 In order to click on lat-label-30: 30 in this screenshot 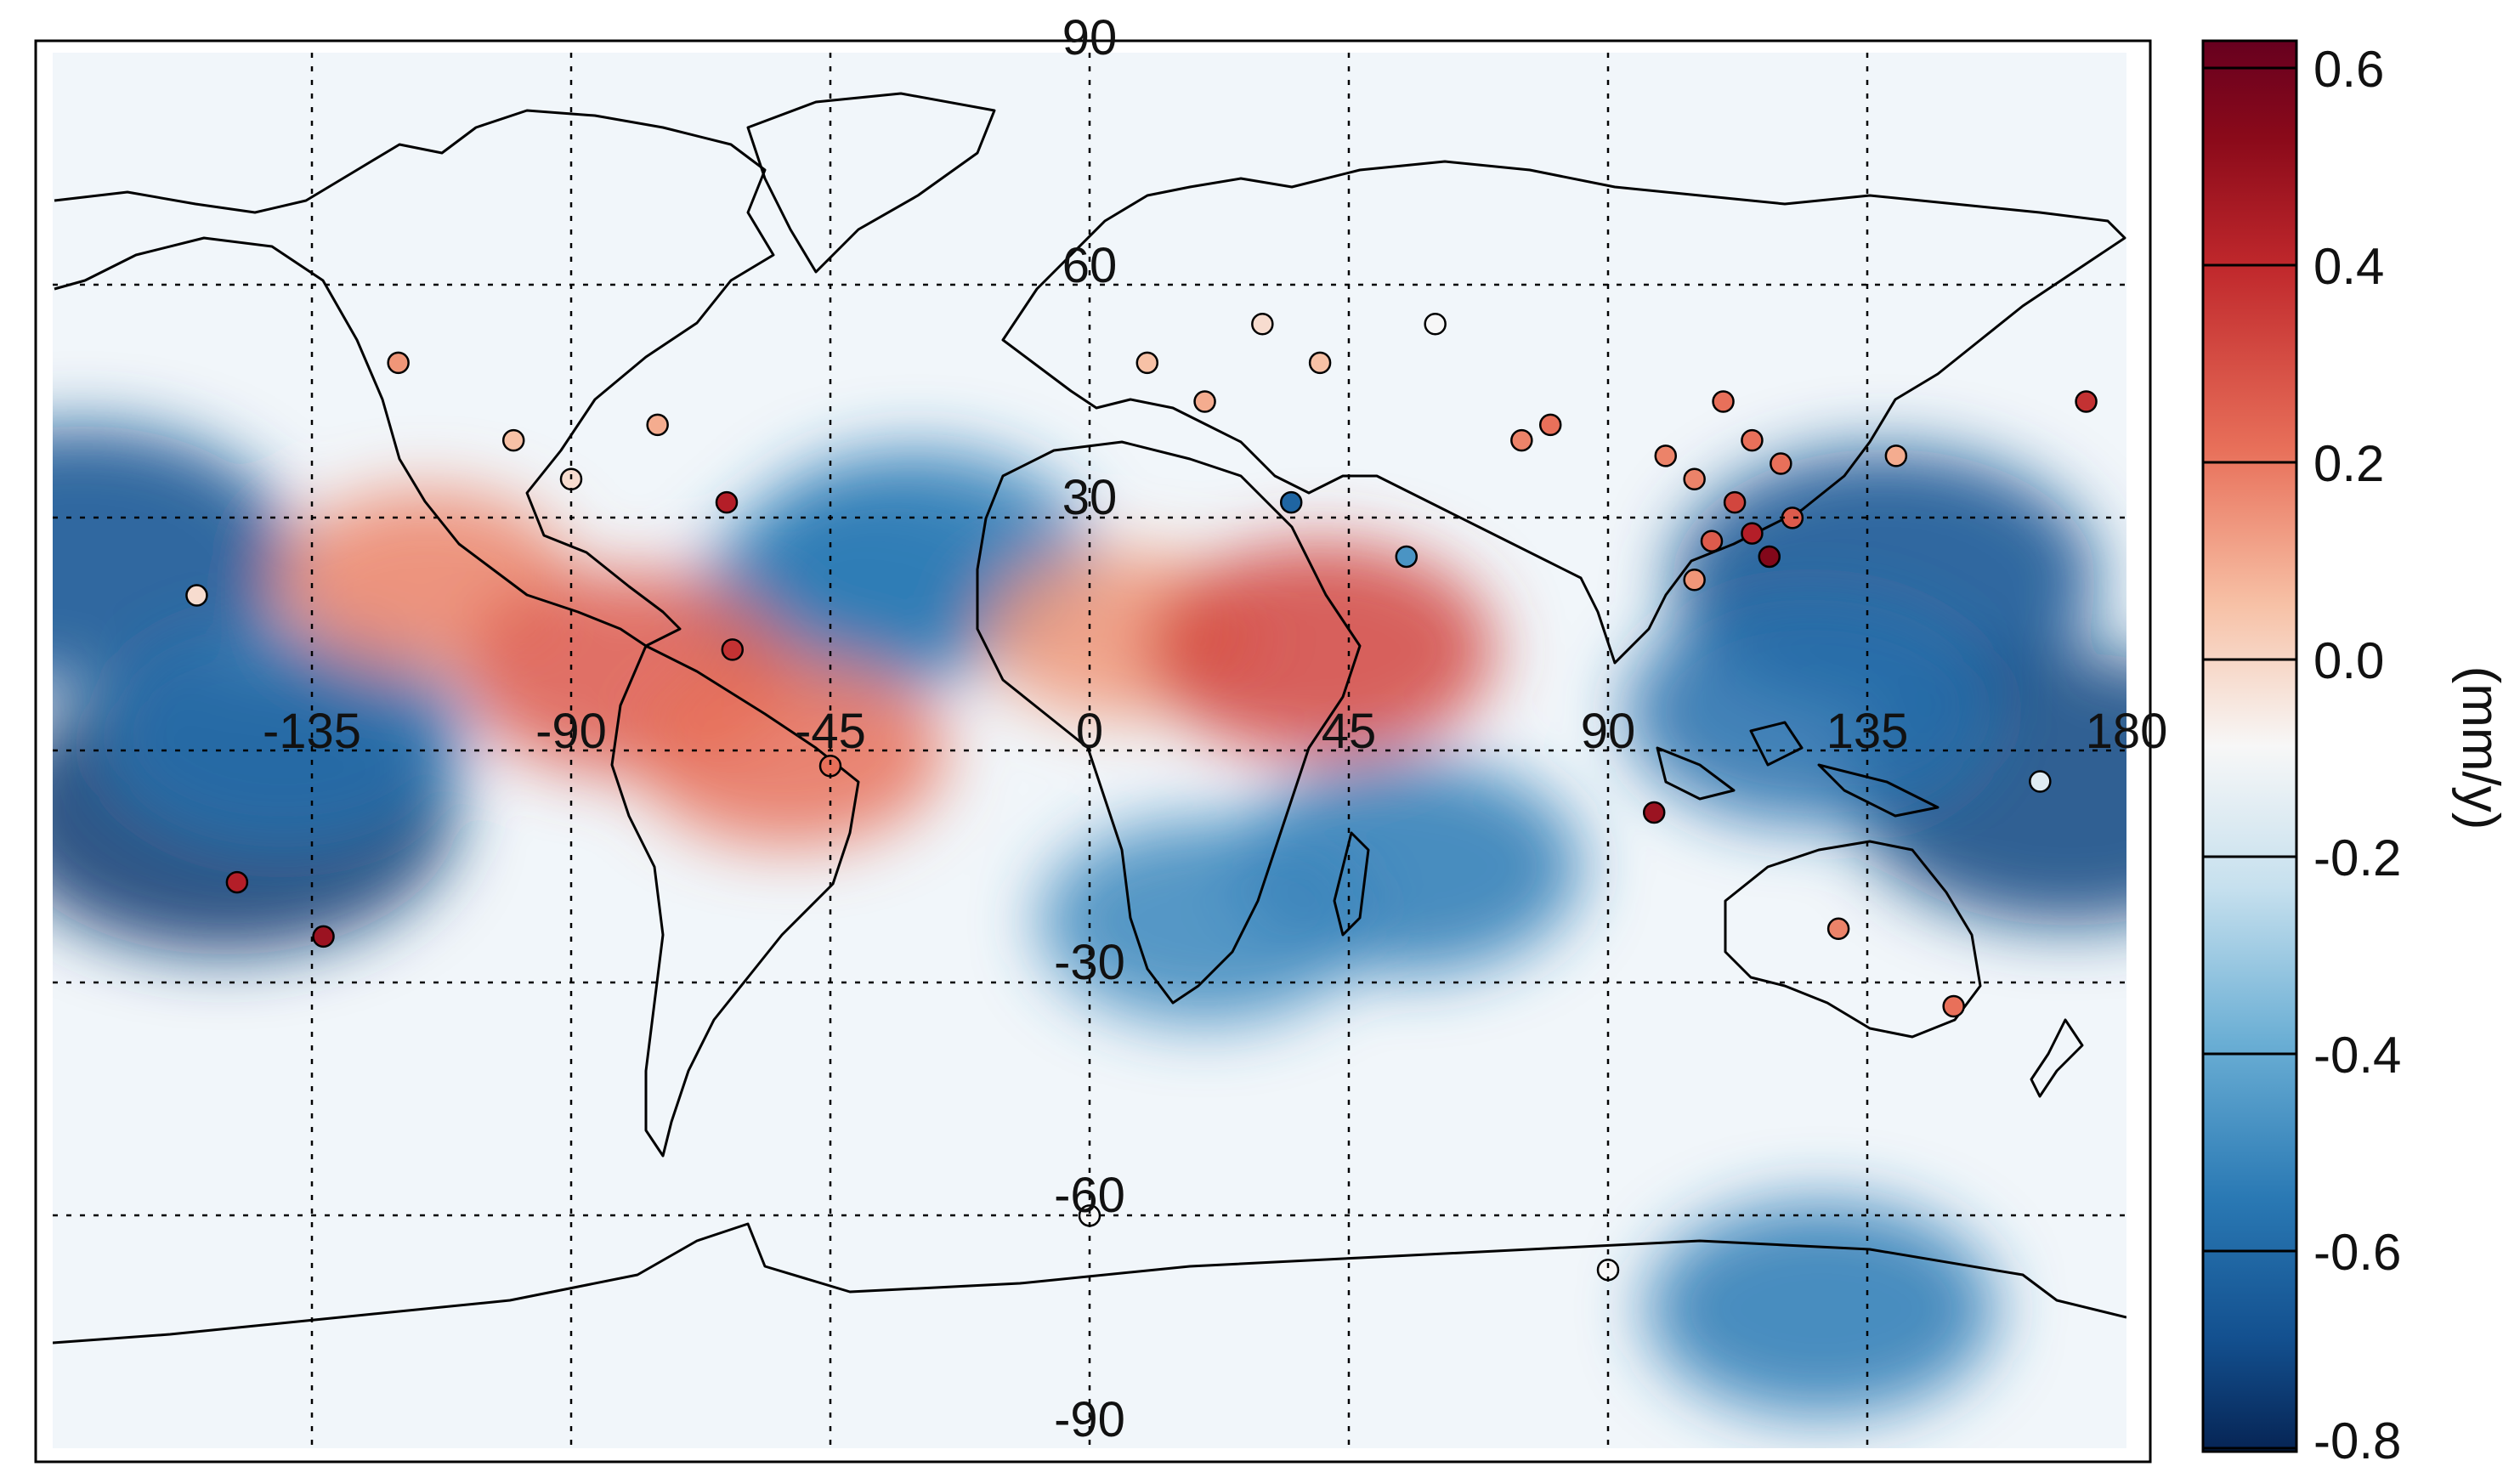, I will do `click(1090, 497)`.